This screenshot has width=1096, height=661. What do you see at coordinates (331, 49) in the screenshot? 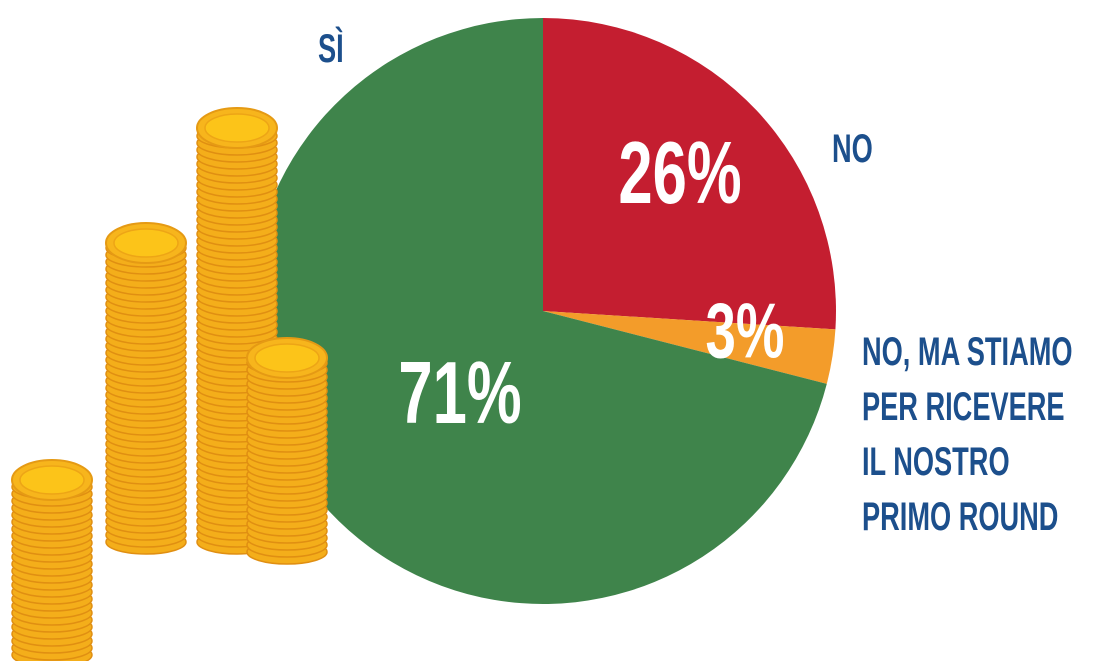
I see `category-label: SÌ` at bounding box center [331, 49].